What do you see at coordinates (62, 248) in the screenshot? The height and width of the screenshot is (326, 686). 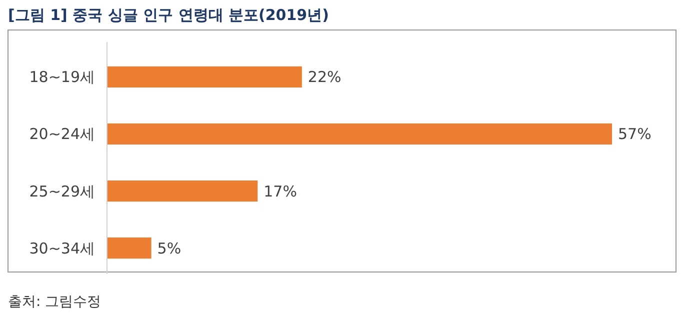 I see `y-tick-label: 30~34세` at bounding box center [62, 248].